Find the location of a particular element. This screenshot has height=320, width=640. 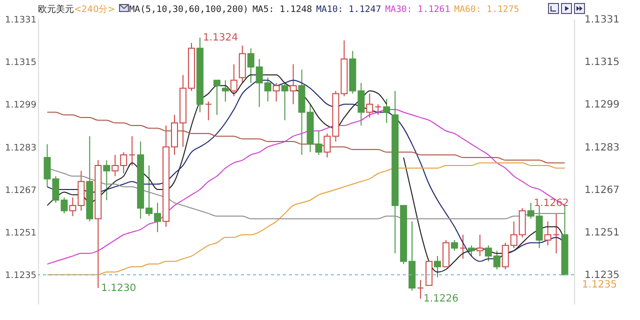

text: MA60: 1.1275 is located at coordinates (487, 10).